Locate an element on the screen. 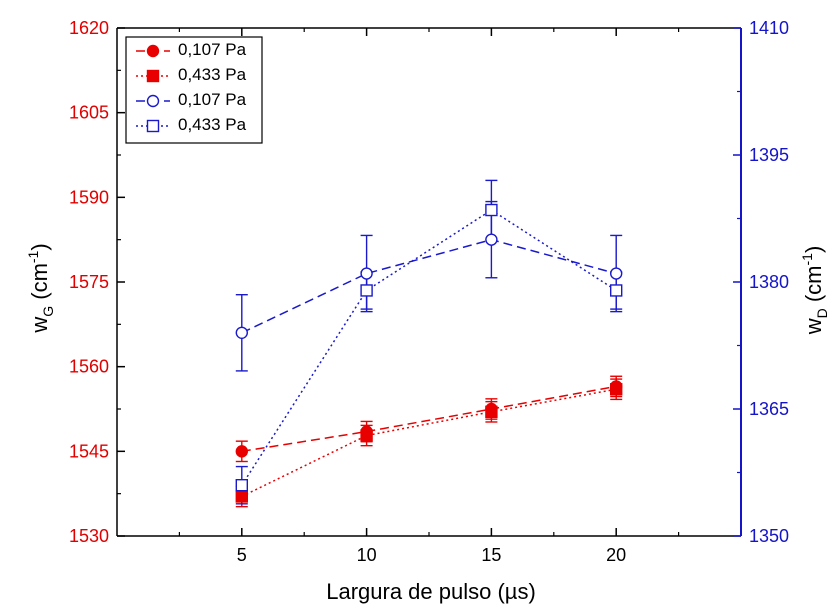  legend: 0,107 Pa 0,433 Pa 0,107 Pa 0,433 Pa is located at coordinates (194, 90).